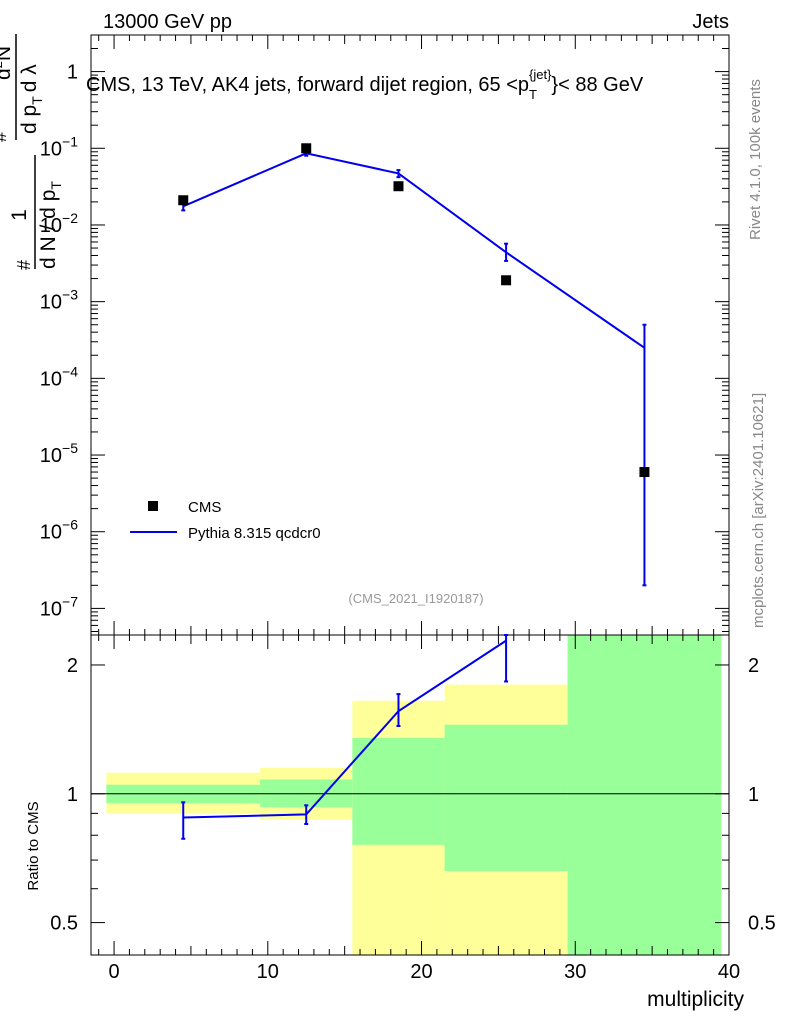 Image resolution: width=786 pixels, height=1024 pixels. Describe the element at coordinates (56, 185) in the screenshot. I see `ylabel-frac1-sub: T` at that location.